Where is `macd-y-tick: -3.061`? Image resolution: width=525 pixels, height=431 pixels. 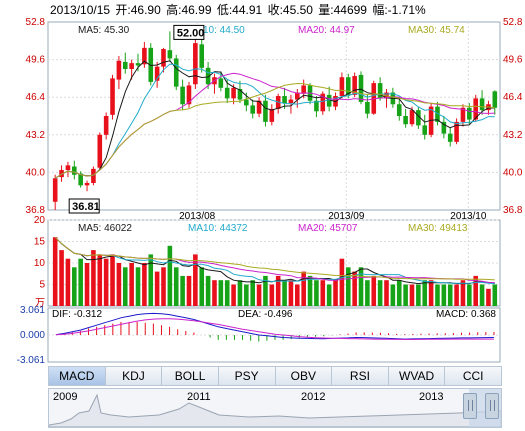
macd-y-tick: -3.061 is located at coordinates (31, 360).